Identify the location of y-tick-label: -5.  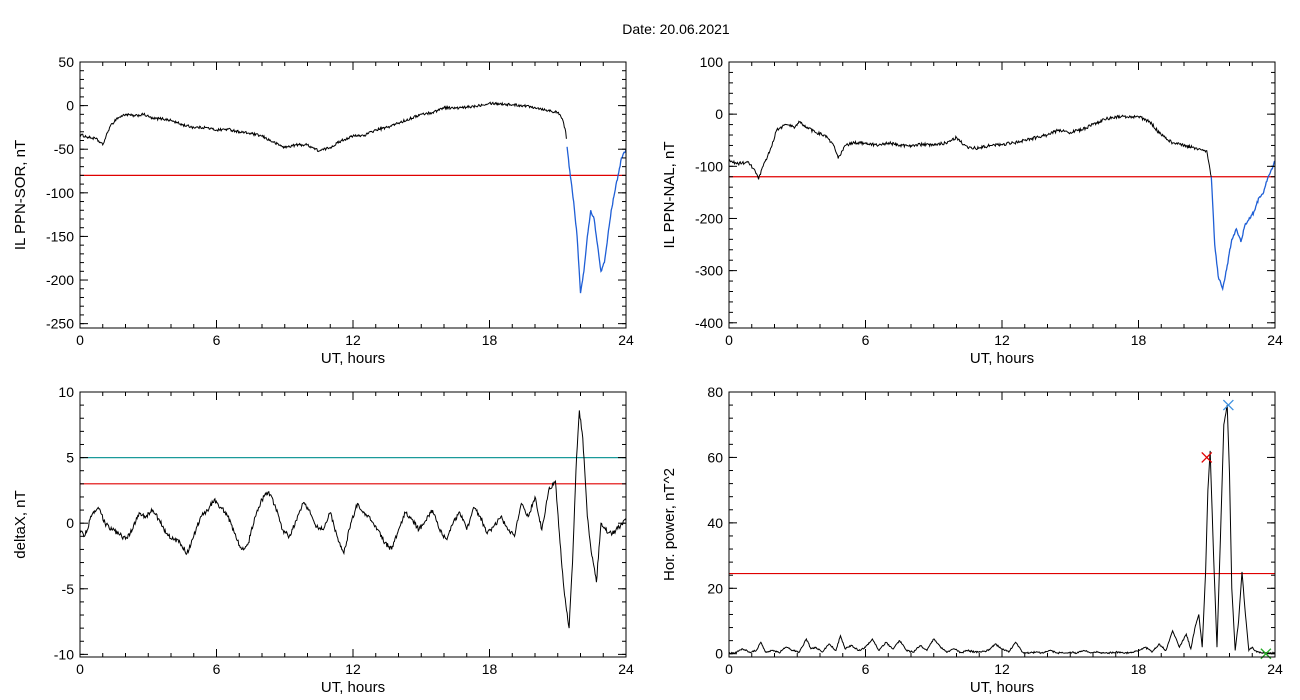
(68, 589).